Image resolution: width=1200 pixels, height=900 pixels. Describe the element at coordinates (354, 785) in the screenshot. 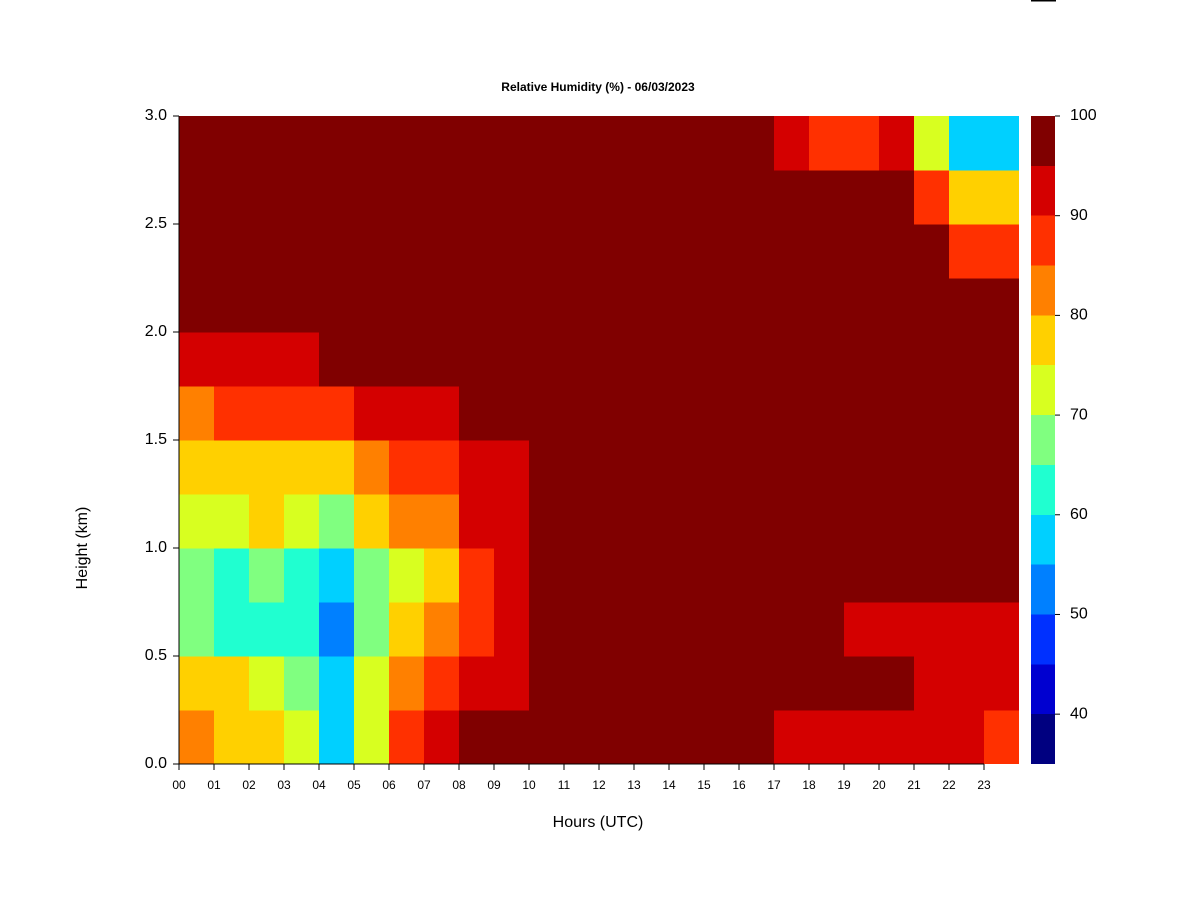

I see `x-tick-label: 05` at that location.